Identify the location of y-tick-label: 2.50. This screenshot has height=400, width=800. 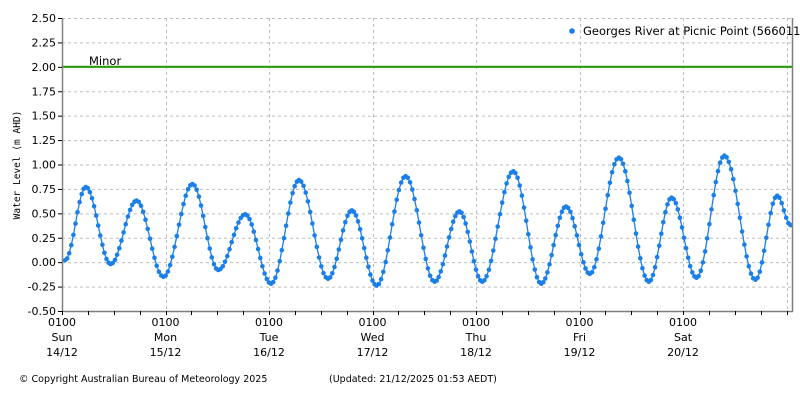
(44, 18).